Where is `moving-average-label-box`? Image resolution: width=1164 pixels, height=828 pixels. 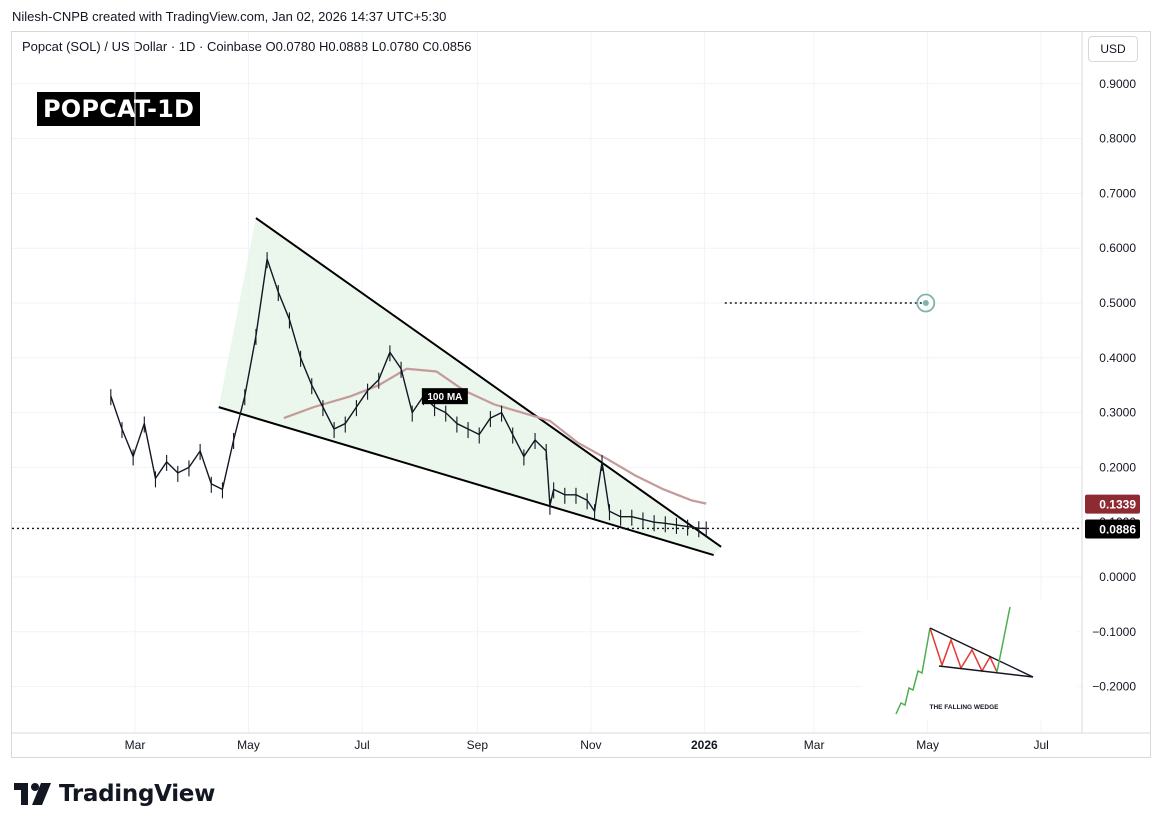
moving-average-label-box is located at coordinates (444, 396).